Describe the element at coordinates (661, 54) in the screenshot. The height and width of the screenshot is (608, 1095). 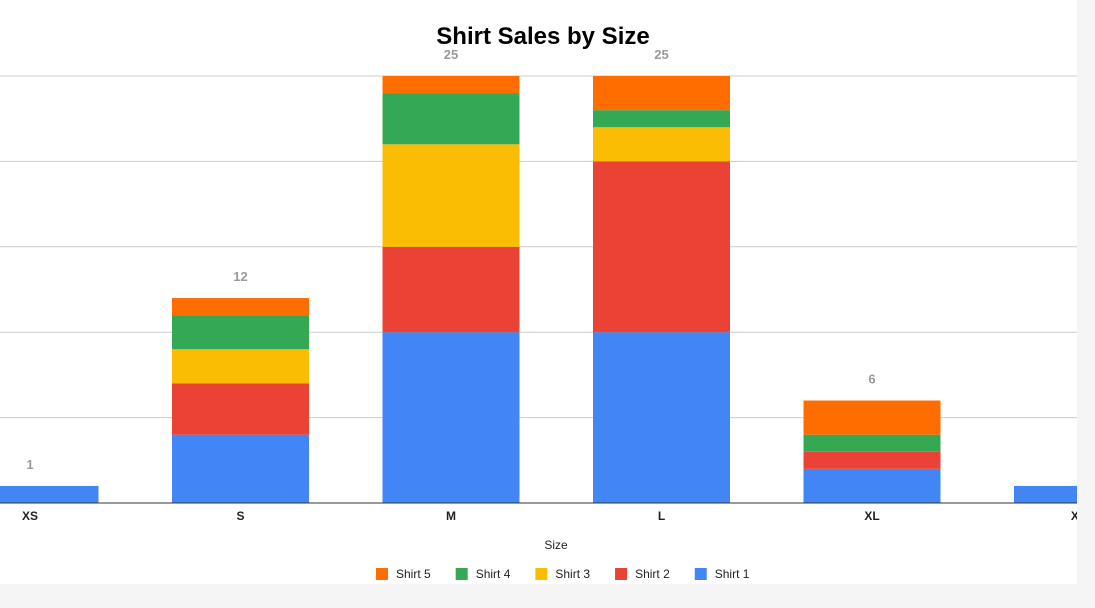
I see `total-label-l: 25` at that location.